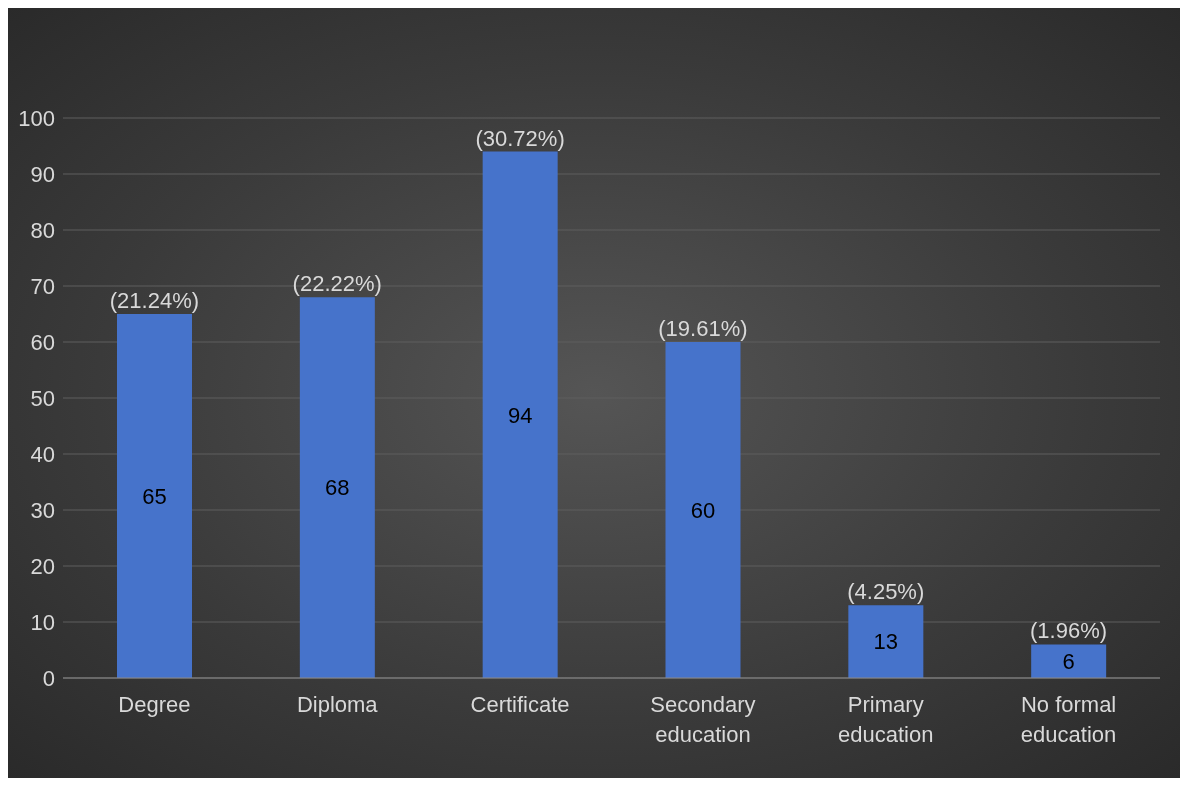  What do you see at coordinates (886, 592) in the screenshot?
I see `annotation: (4.25%)` at bounding box center [886, 592].